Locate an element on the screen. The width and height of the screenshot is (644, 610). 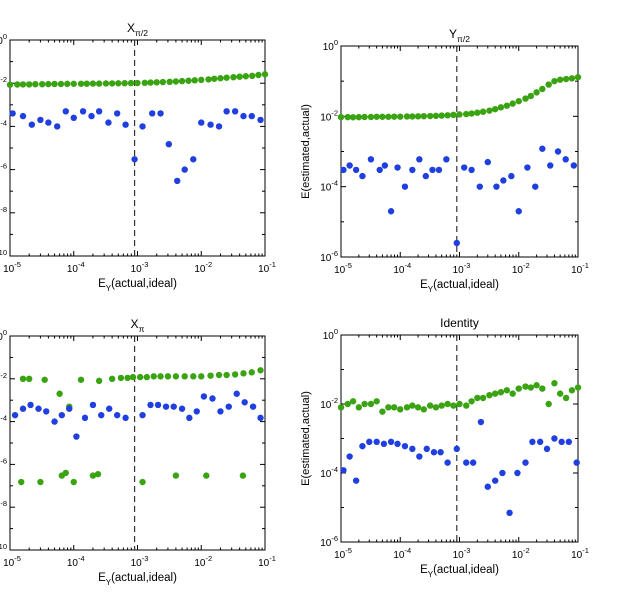
x-tick-label: 10⁻¹ is located at coordinates (267, 561).